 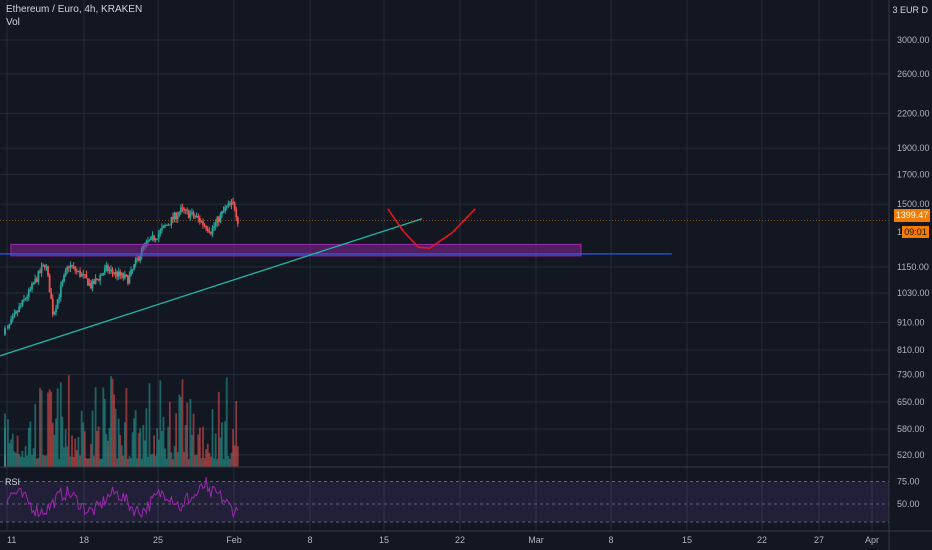 What do you see at coordinates (913, 148) in the screenshot?
I see `price-tick-label: 1900.00` at bounding box center [913, 148].